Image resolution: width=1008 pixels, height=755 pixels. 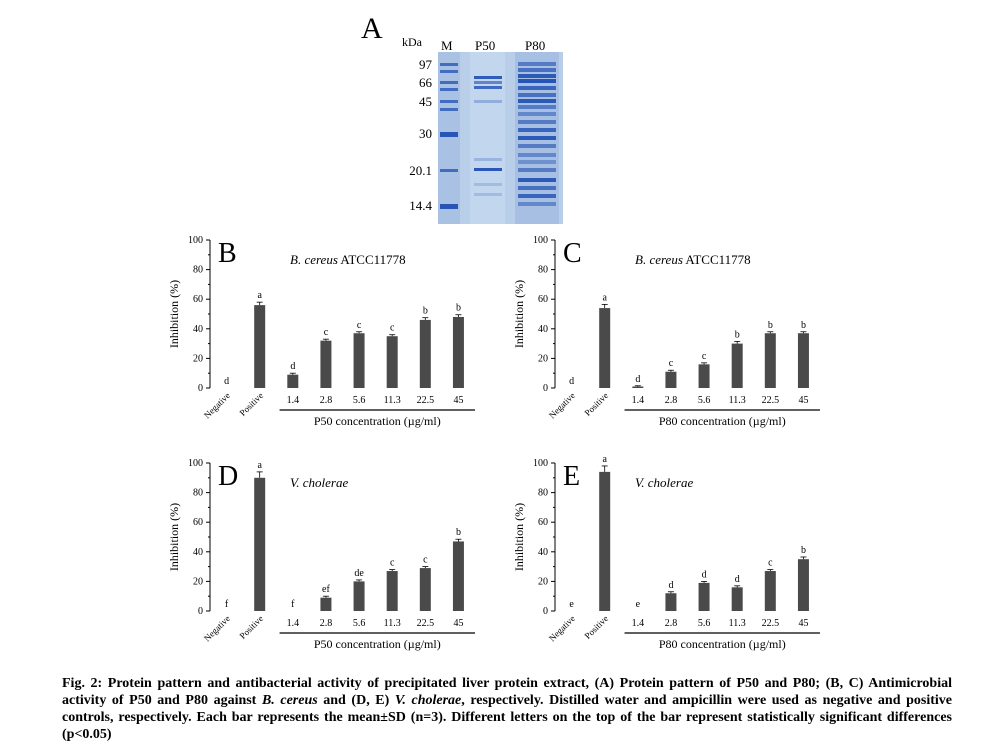 What do you see at coordinates (372, 259) in the screenshot?
I see `strain-name: ATCC11778` at bounding box center [372, 259].